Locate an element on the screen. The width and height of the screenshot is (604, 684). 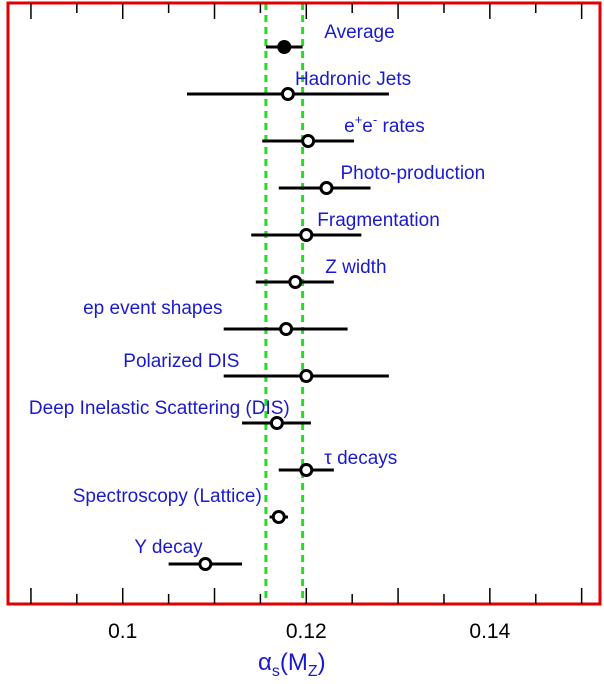
x-tick-label: 0.1 is located at coordinates (122, 631).